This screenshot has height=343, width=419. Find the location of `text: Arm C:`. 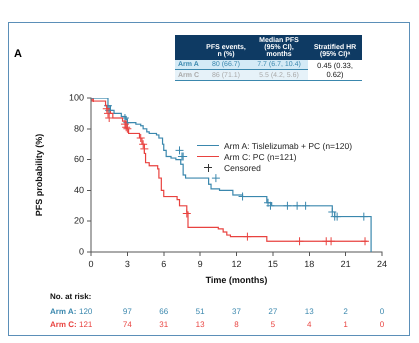

text: Arm C: is located at coordinates (63, 325).